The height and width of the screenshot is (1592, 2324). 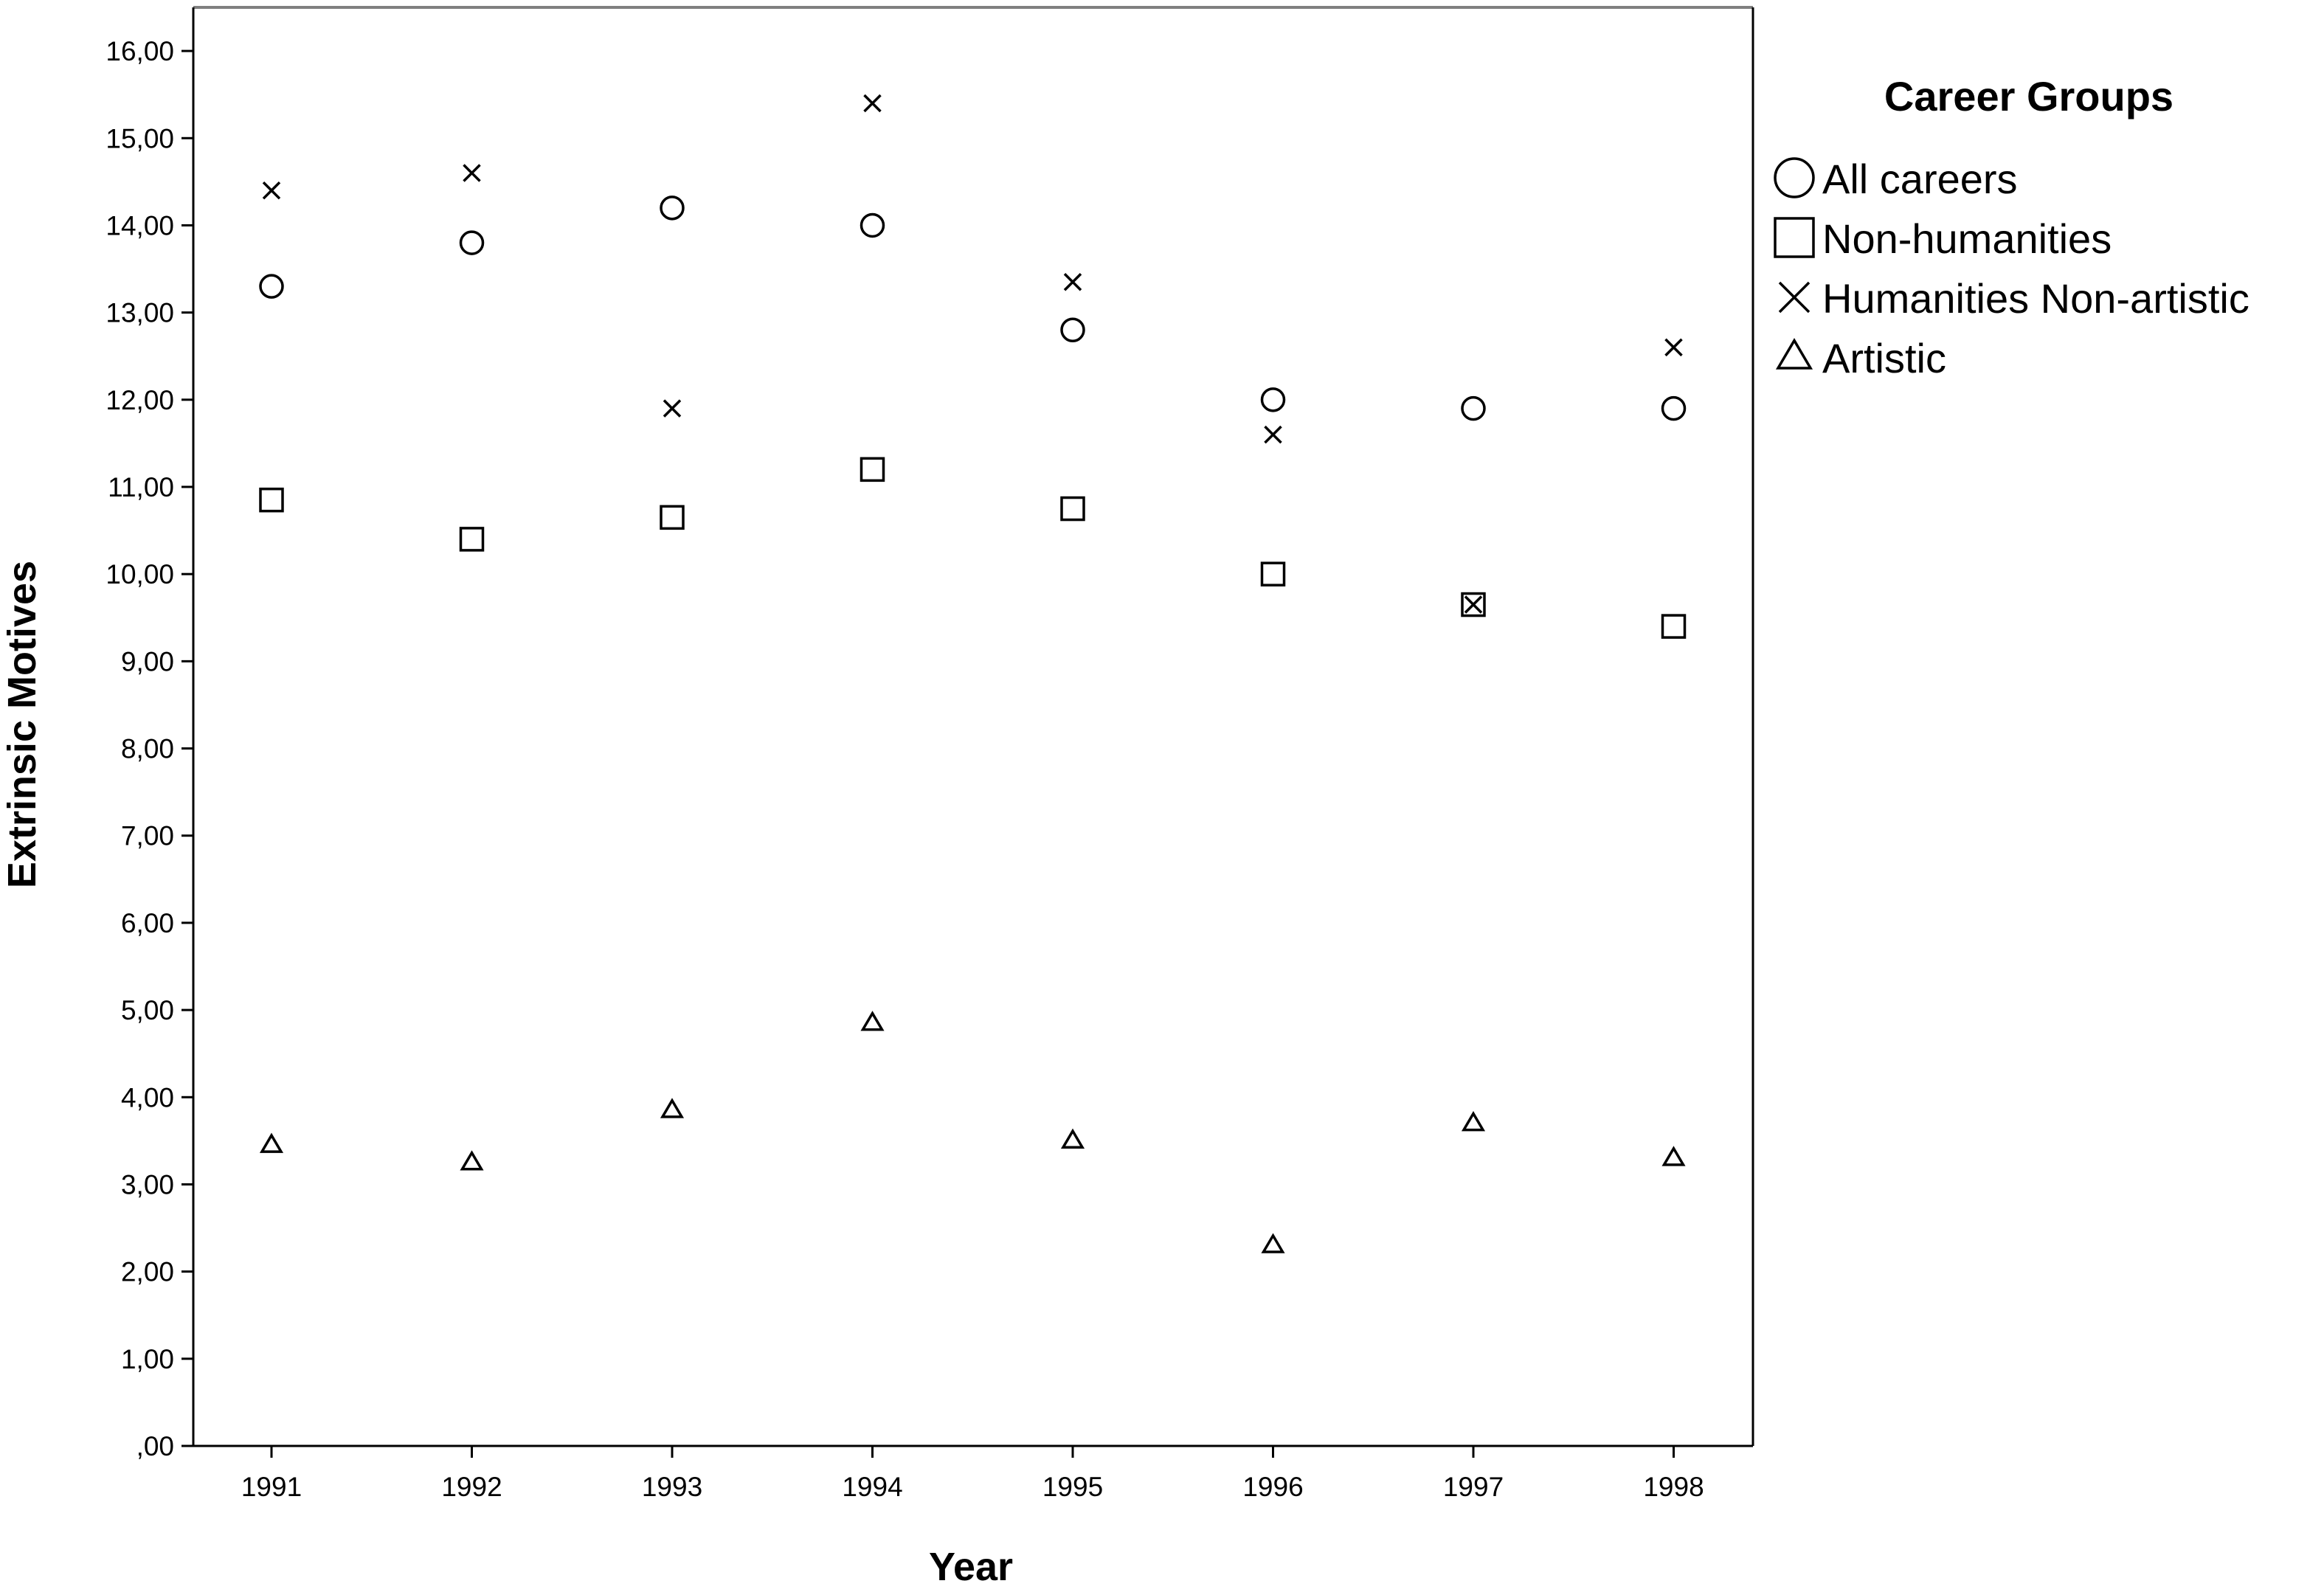 I want to click on legend-entry: Humanities Non-artistic, so click(x=2013, y=298).